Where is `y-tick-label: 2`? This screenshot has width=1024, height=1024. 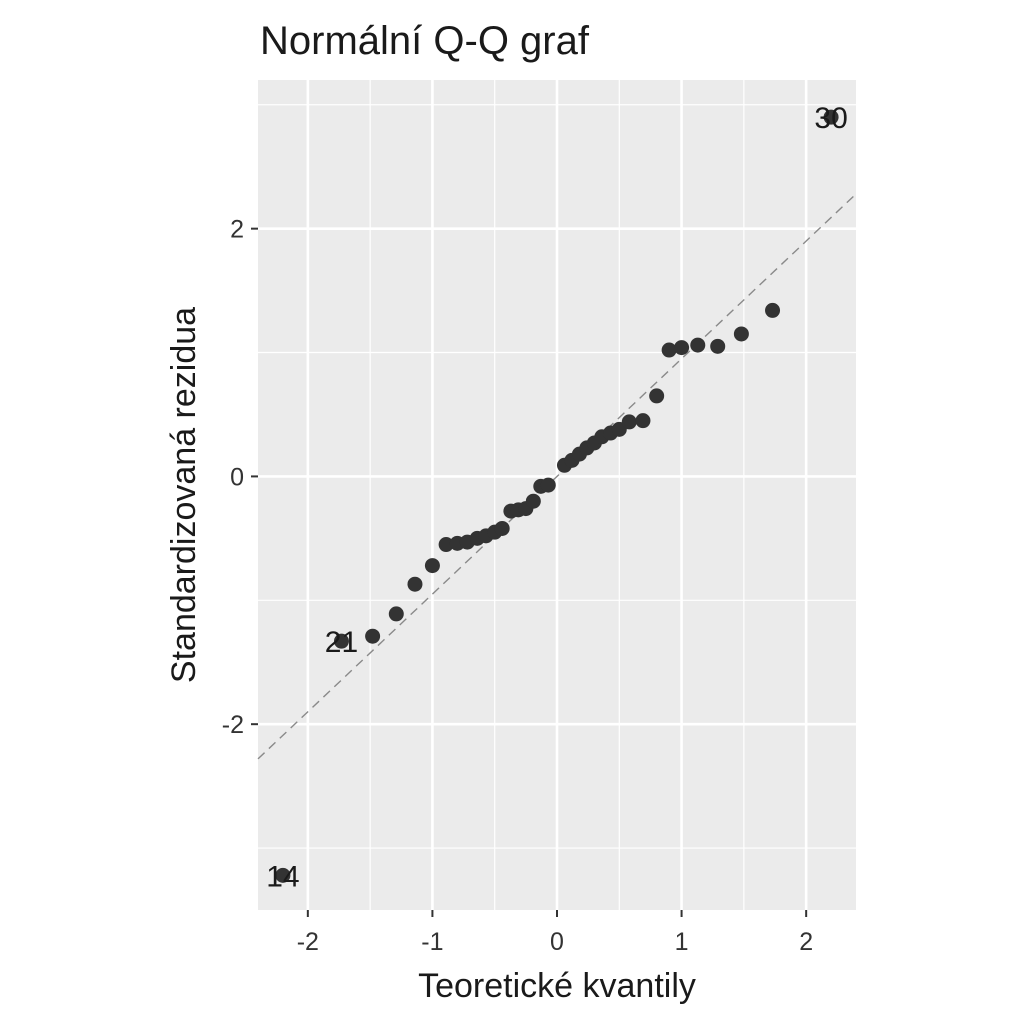 y-tick-label: 2 is located at coordinates (237, 230).